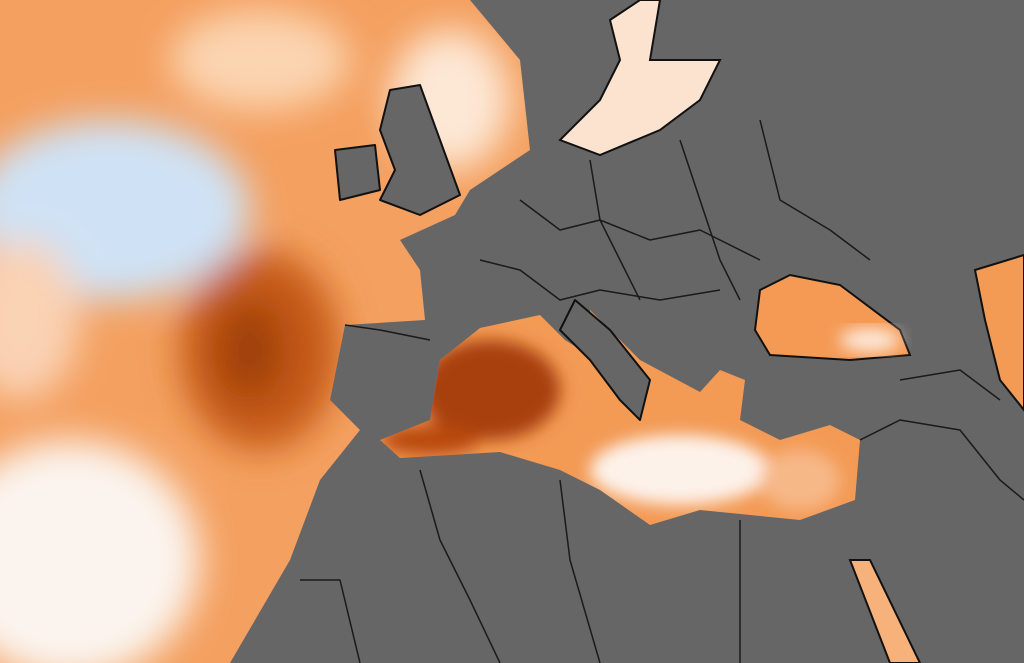  Describe the element at coordinates (605, 360) in the screenshot. I see `italy` at that location.